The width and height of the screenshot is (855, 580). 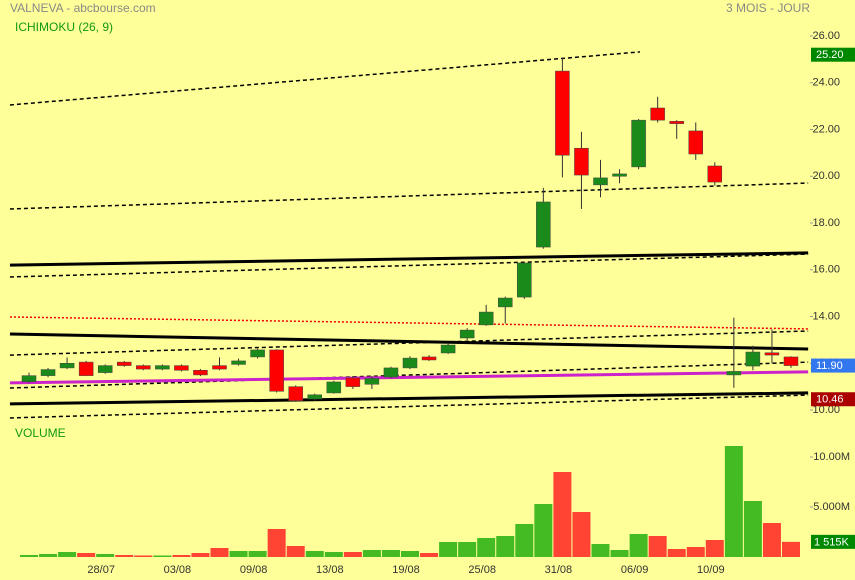 I want to click on volume-label: VOLUME, so click(x=40, y=433).